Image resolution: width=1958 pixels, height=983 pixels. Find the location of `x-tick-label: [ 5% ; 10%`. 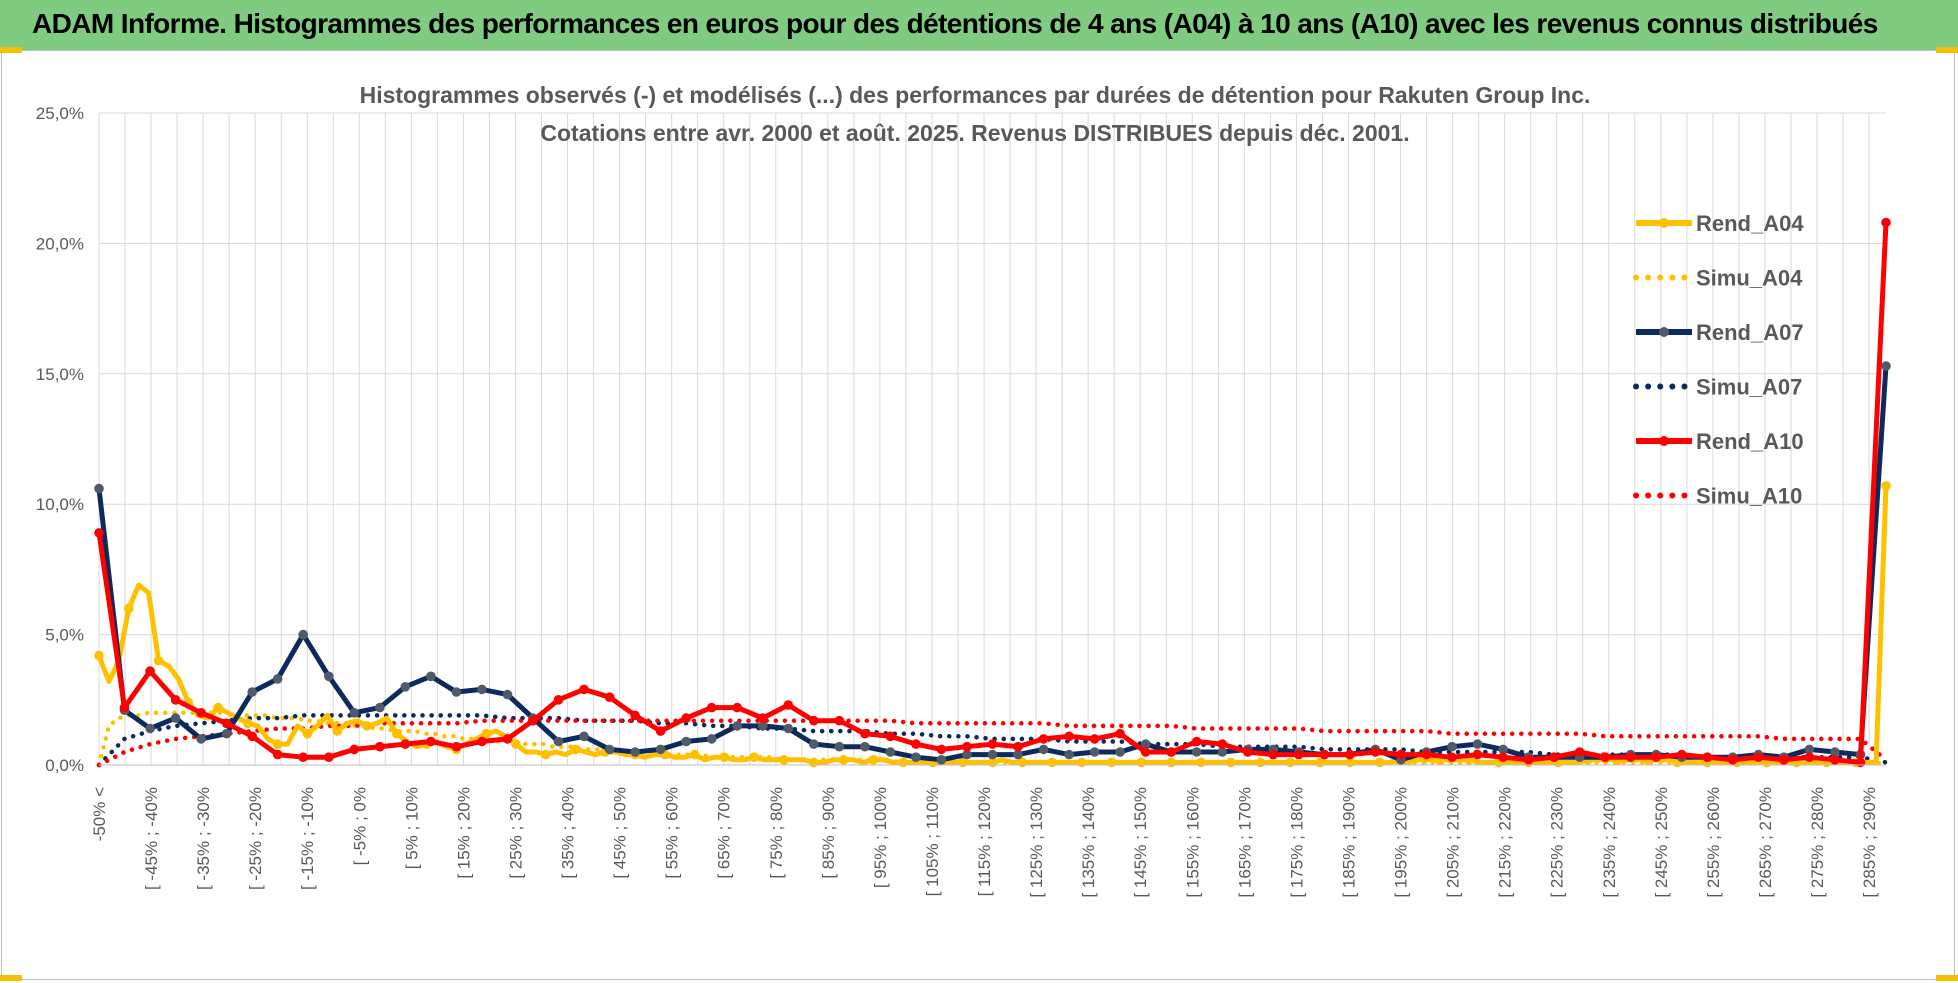

x-tick-label: [ 5% ; 10% is located at coordinates (411, 828).